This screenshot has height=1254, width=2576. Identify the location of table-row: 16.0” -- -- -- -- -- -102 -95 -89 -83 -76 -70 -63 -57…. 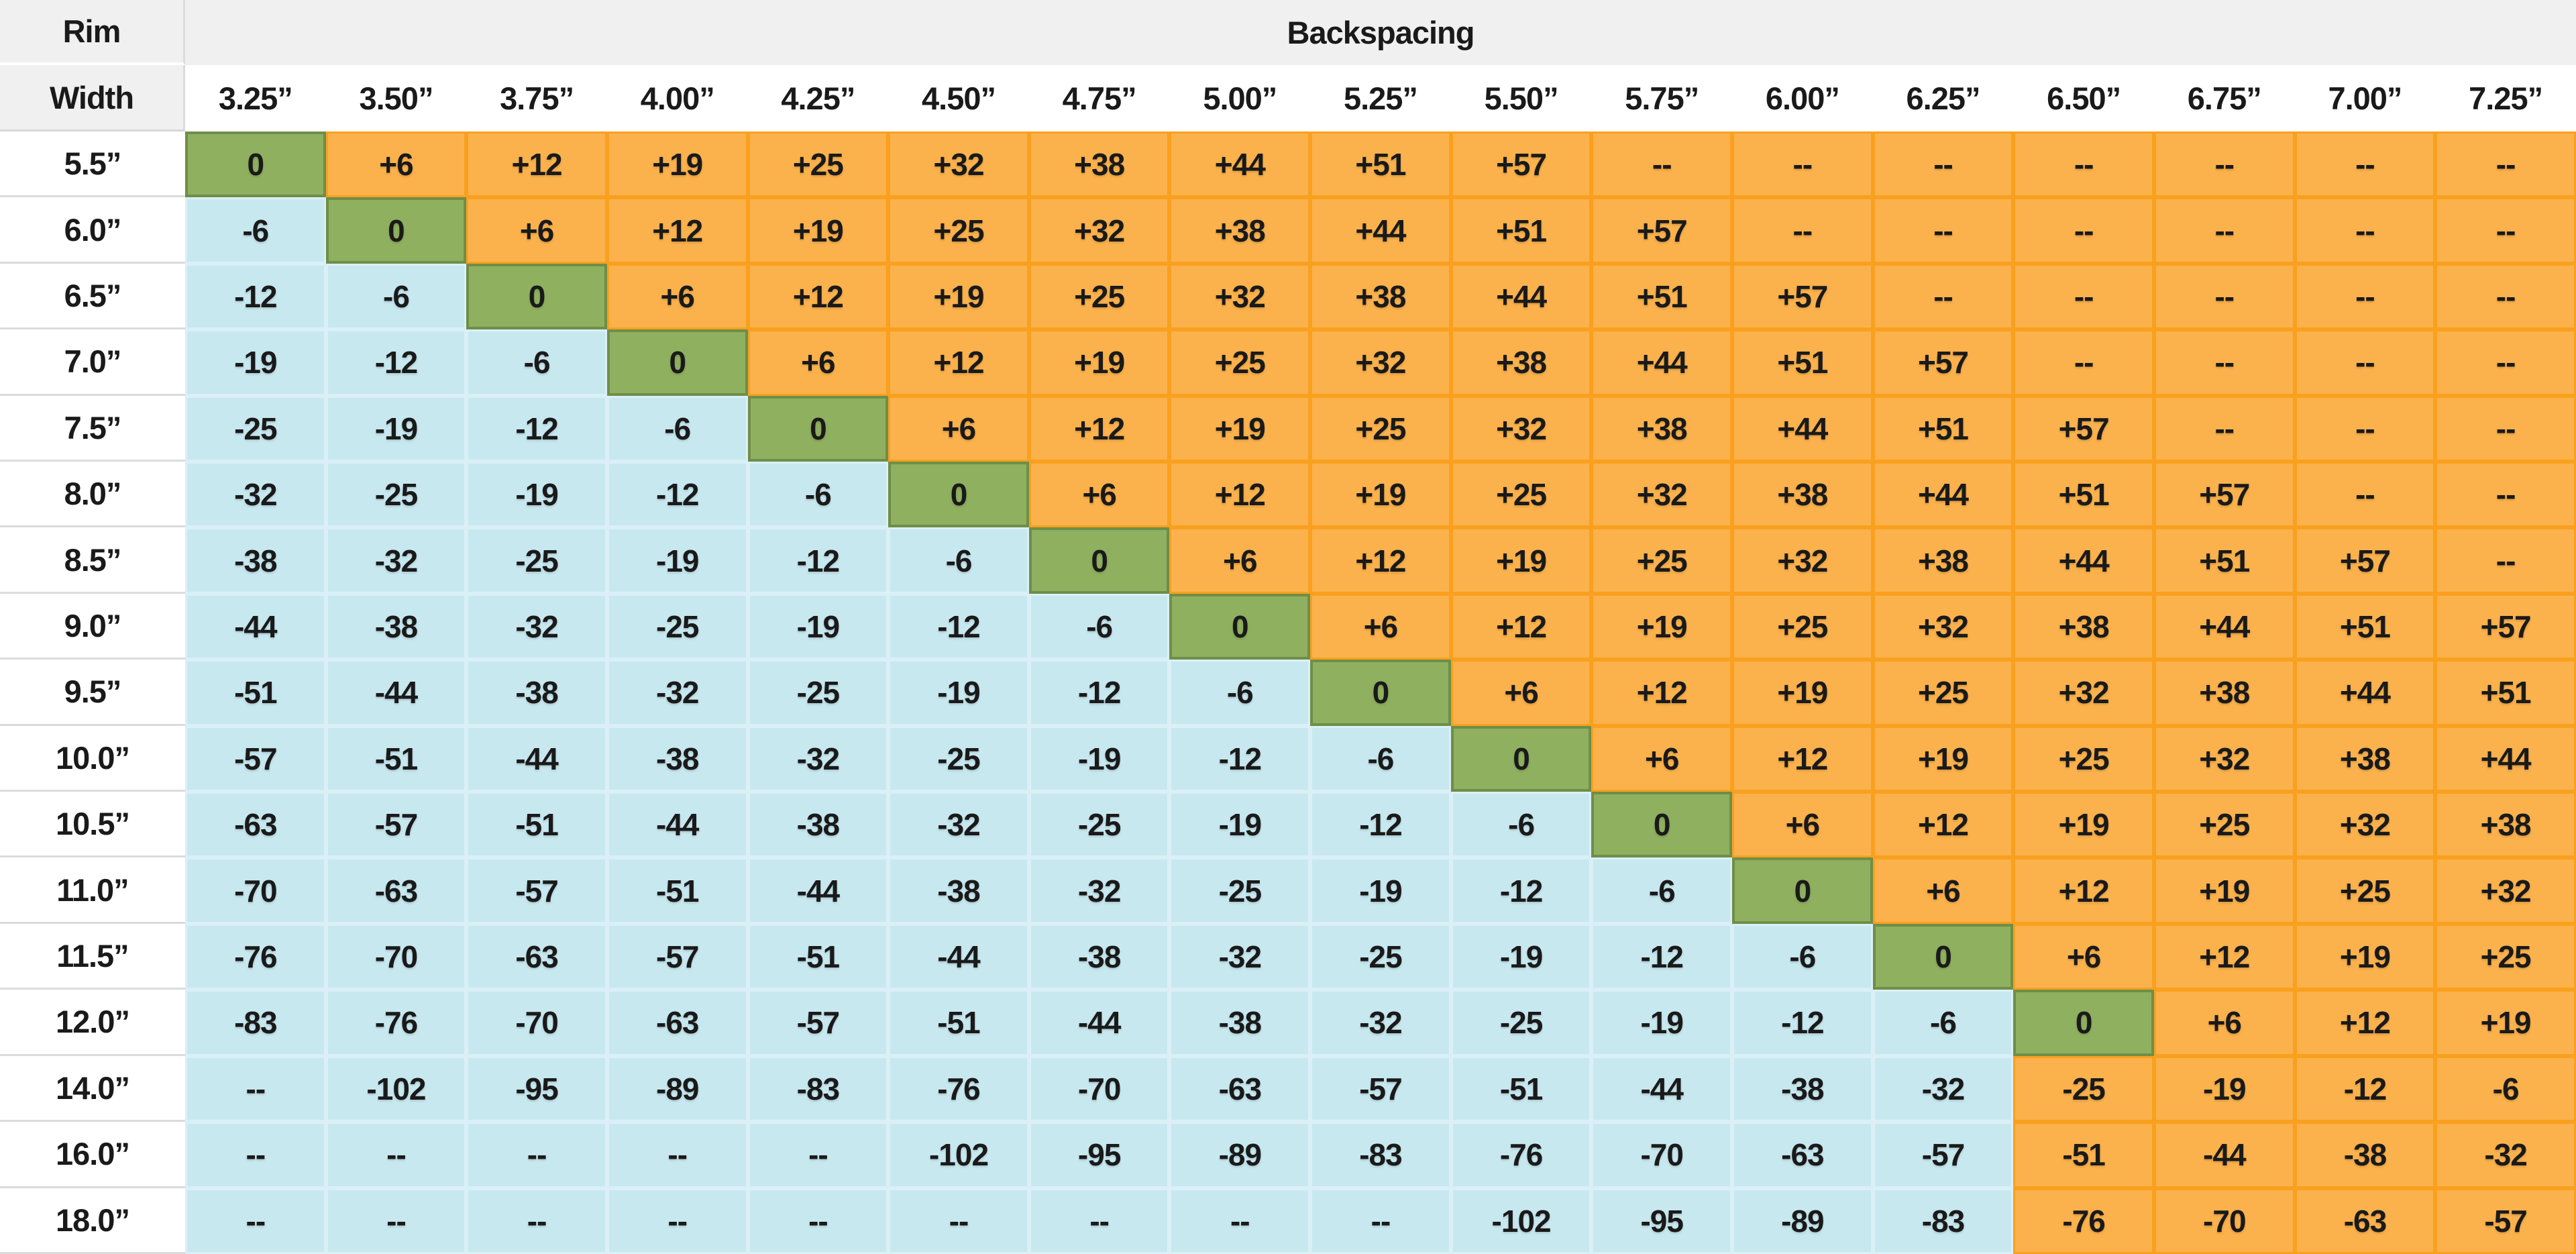
(1288, 1155).